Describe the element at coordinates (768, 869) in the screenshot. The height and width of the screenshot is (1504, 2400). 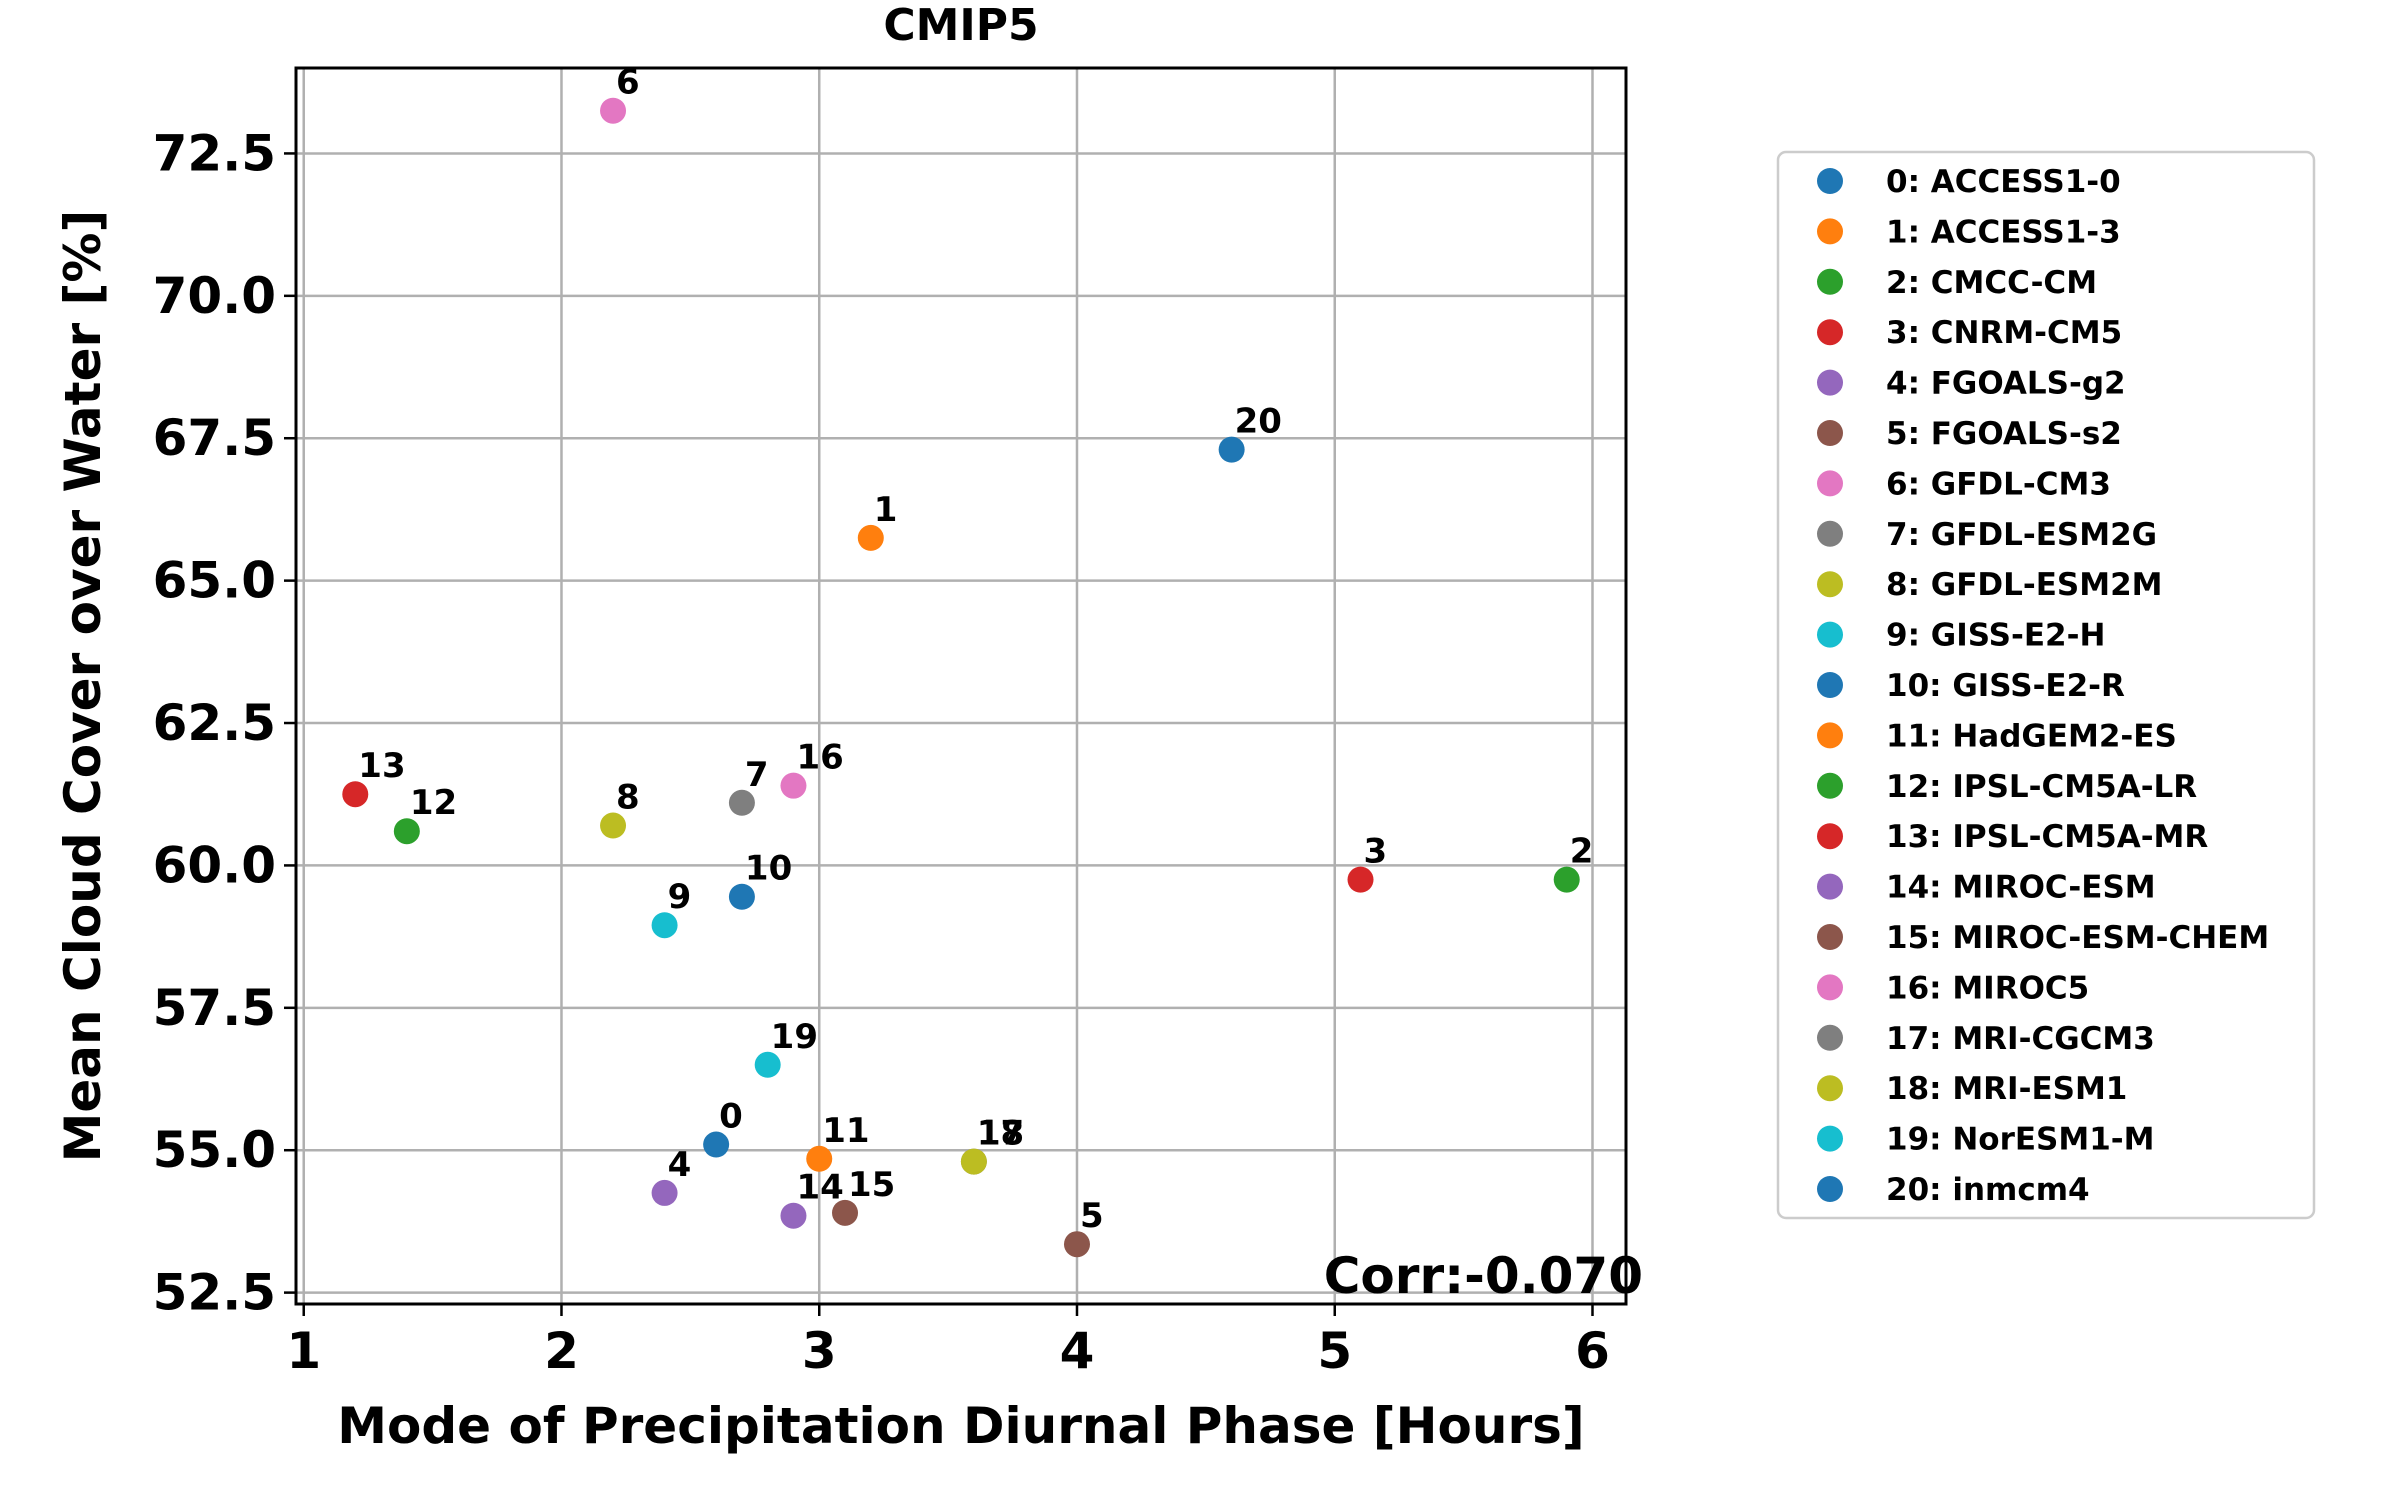
I see `data-point-label-10: 10` at that location.